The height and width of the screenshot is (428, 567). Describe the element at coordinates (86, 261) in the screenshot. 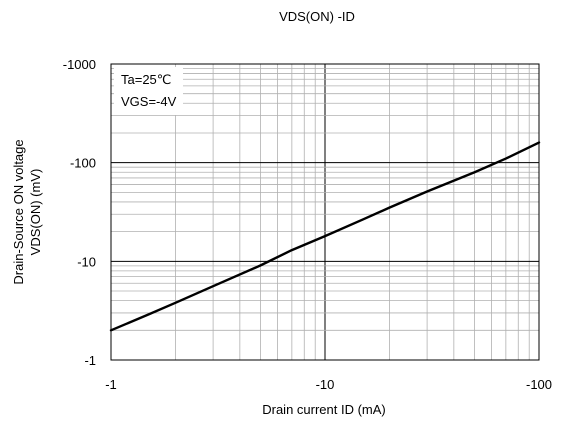

I see `y-tick-label: -10` at that location.